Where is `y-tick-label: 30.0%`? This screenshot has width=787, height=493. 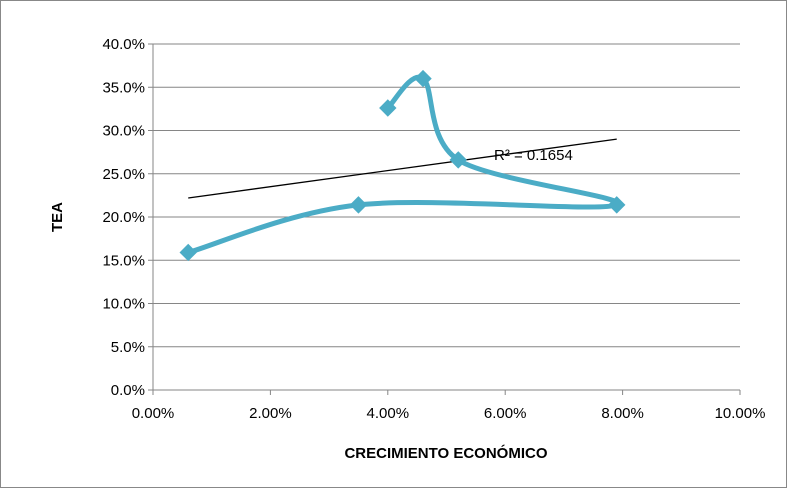 y-tick-label: 30.0% is located at coordinates (123, 131).